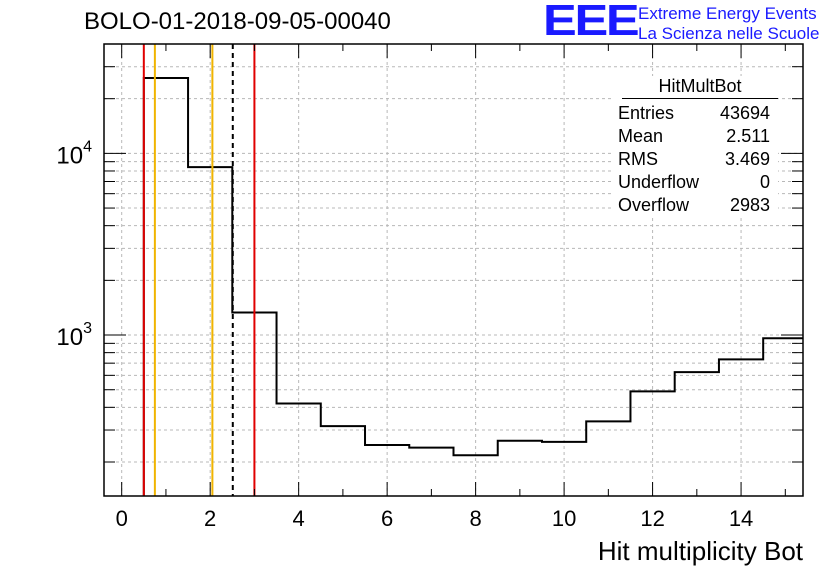  Describe the element at coordinates (701, 551) in the screenshot. I see `x-axis-label: Hit multiplicity Bot` at that location.